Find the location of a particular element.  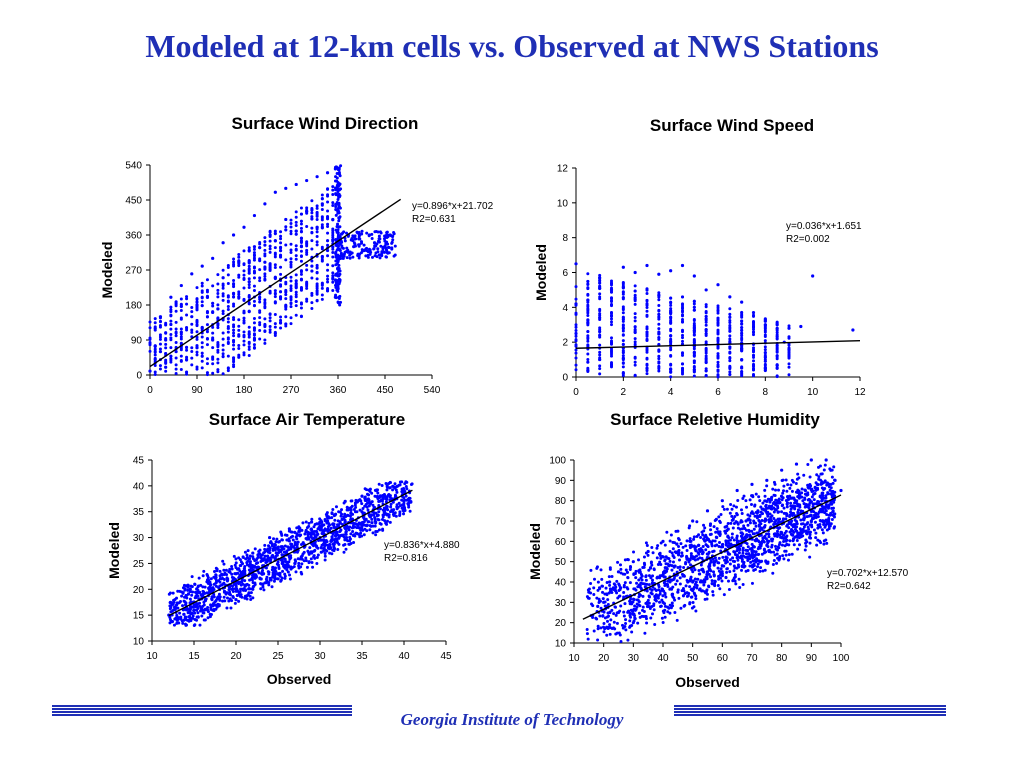

chart-relative-humidity-xlabel: Observed is located at coordinates (707, 682).